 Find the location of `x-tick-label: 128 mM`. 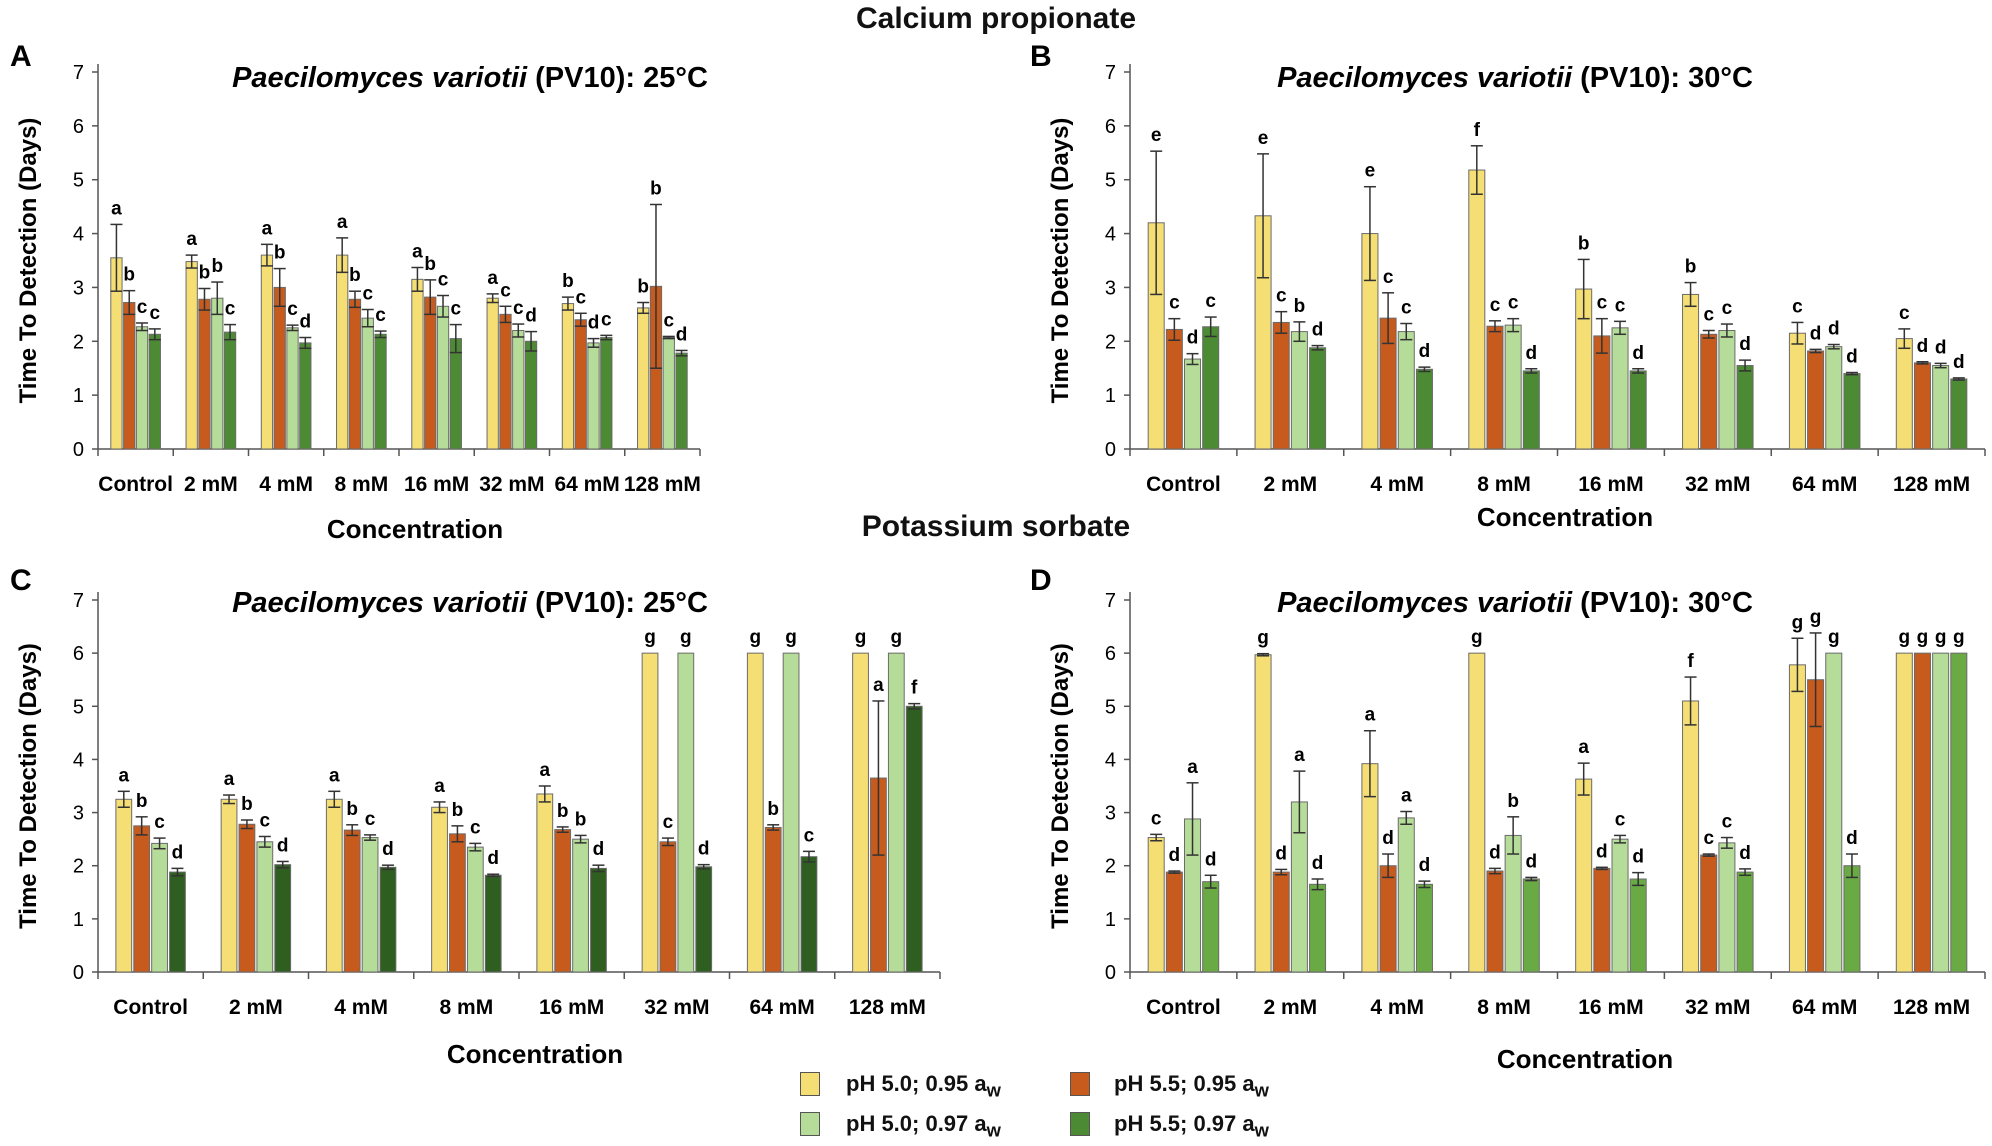

x-tick-label: 128 mM is located at coordinates (662, 484).